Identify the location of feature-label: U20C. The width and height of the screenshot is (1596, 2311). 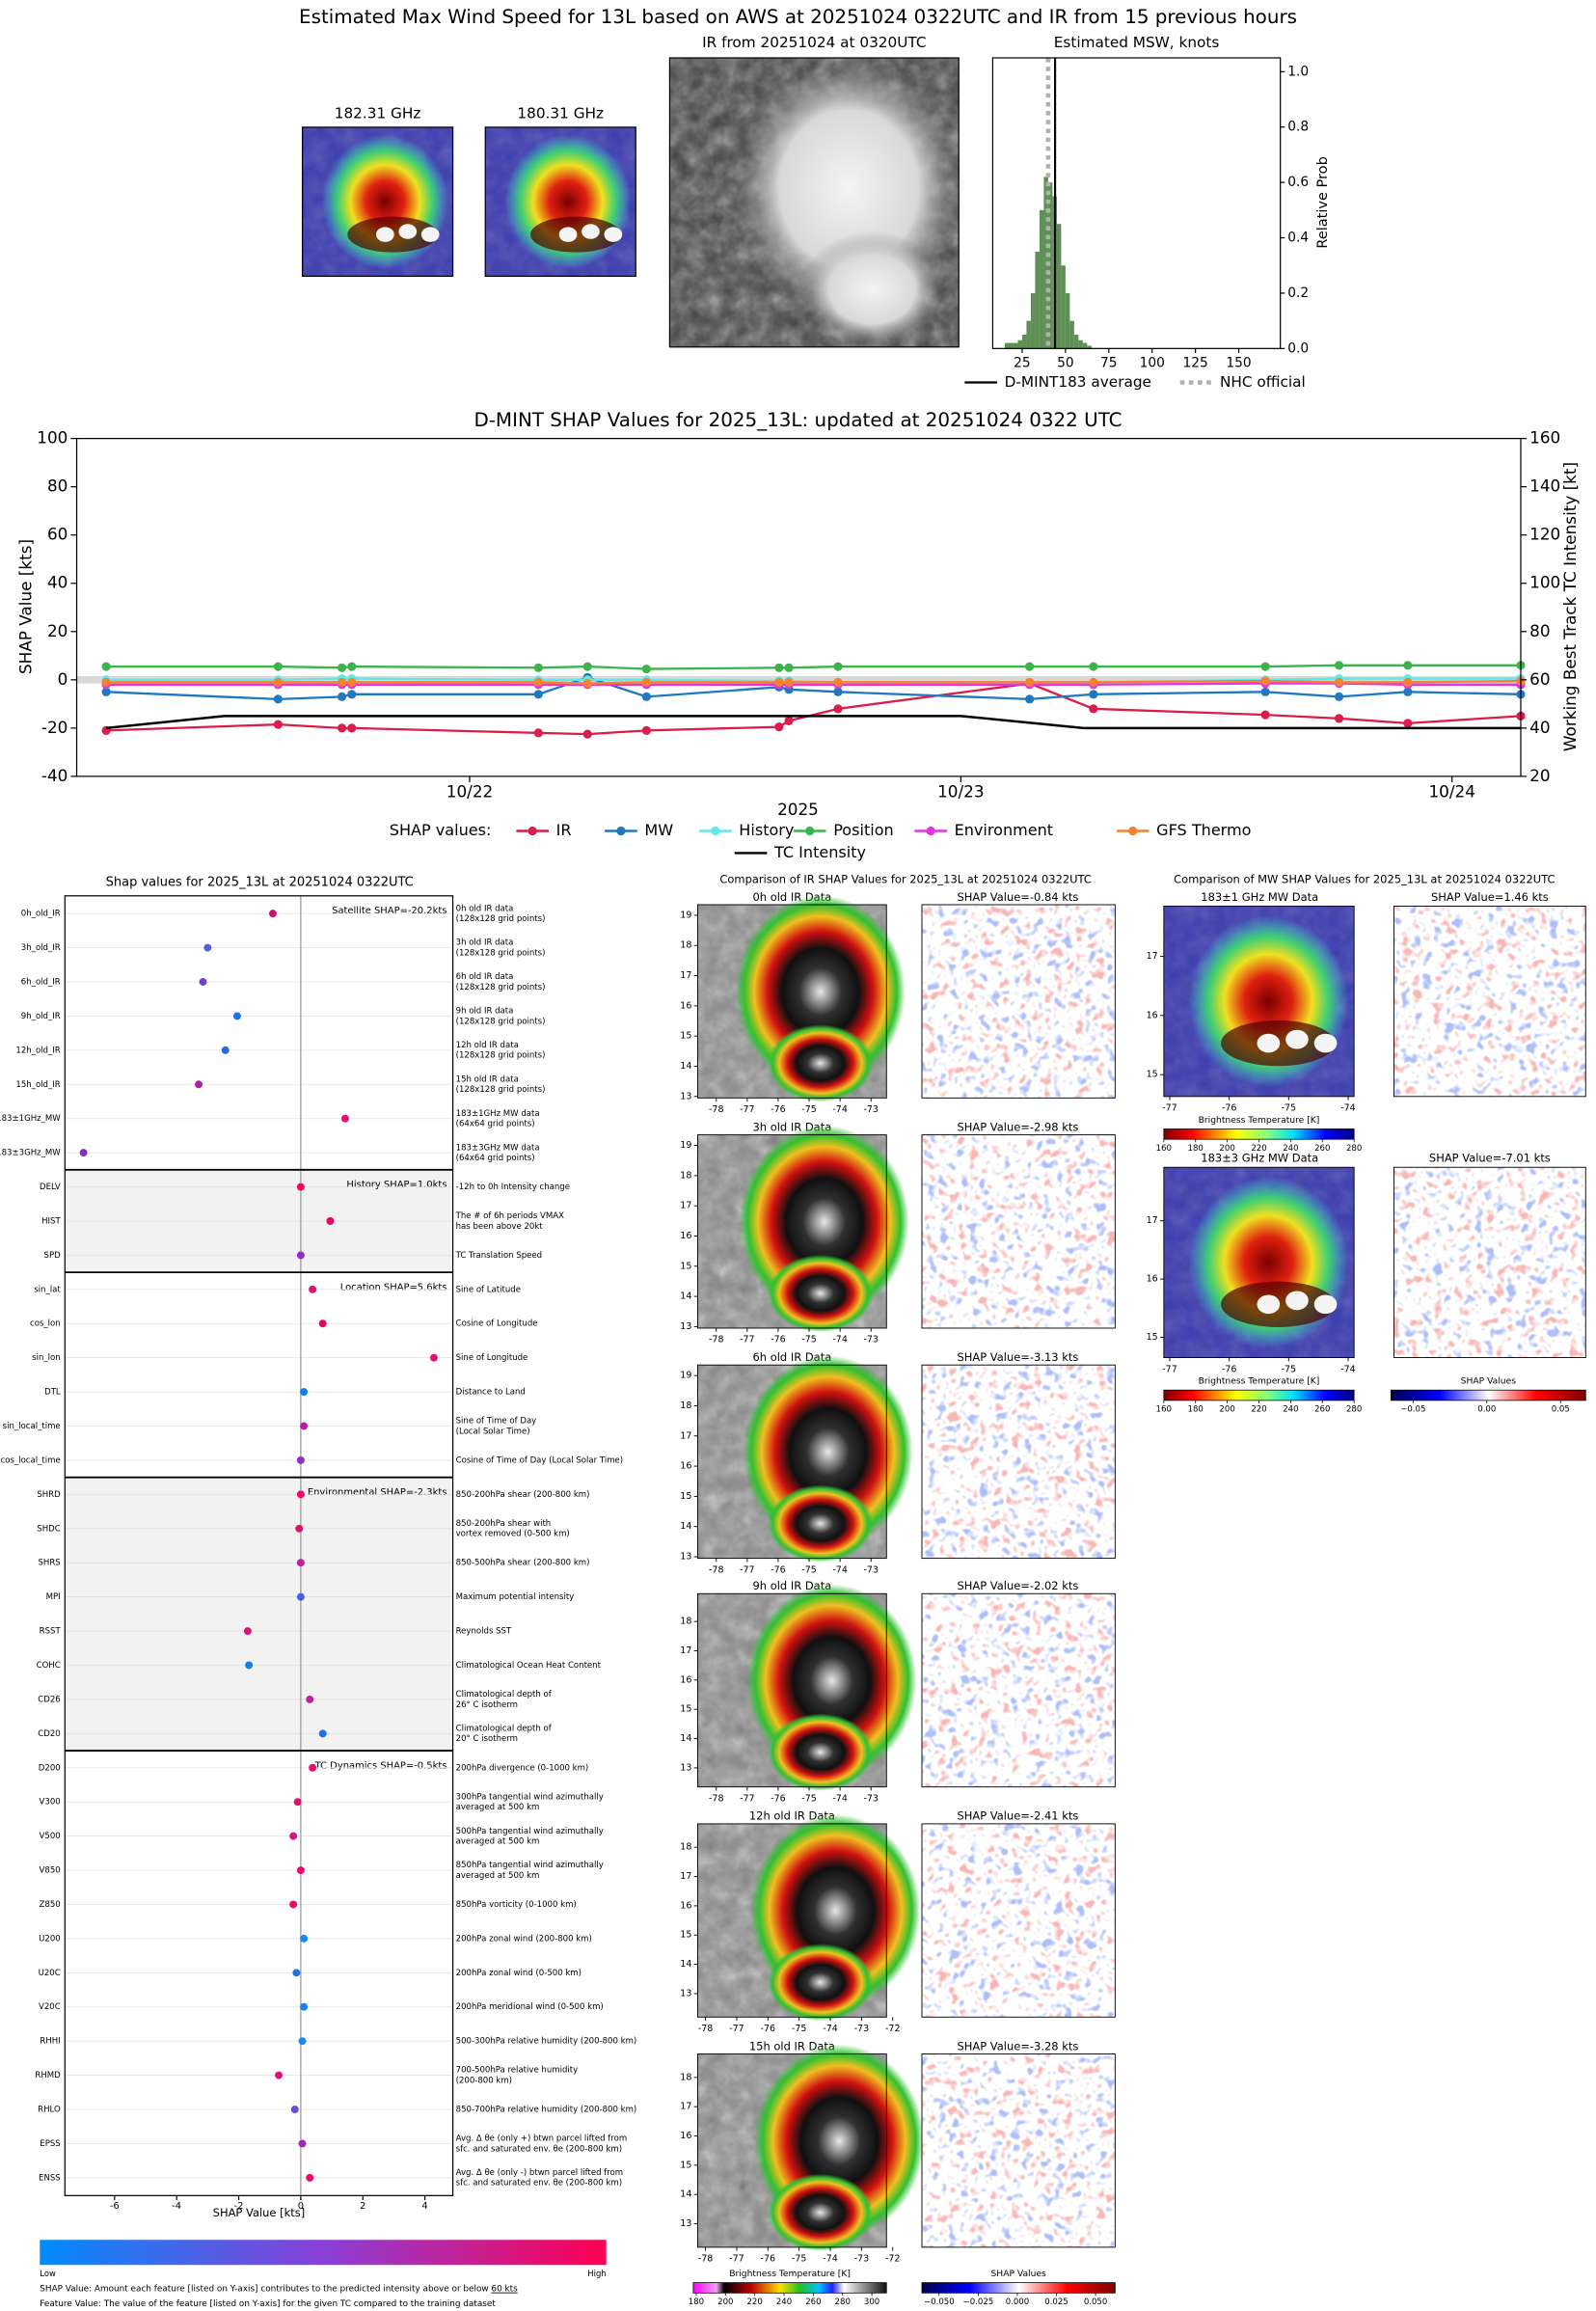
(50, 1973).